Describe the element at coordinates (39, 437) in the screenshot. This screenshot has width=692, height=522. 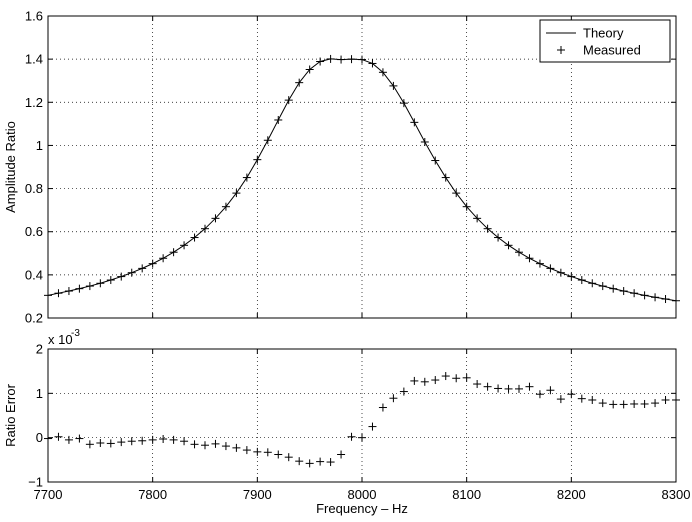
I see `y-tick-label: 0` at that location.